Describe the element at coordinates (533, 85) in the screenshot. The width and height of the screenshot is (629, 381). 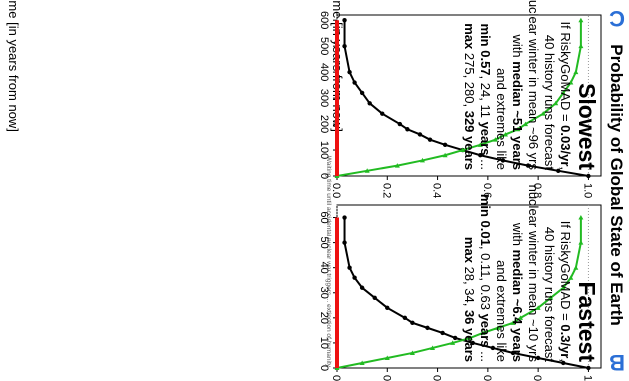
I see `annotation-line: nuclear winter in mean ~96 yrs` at that location.